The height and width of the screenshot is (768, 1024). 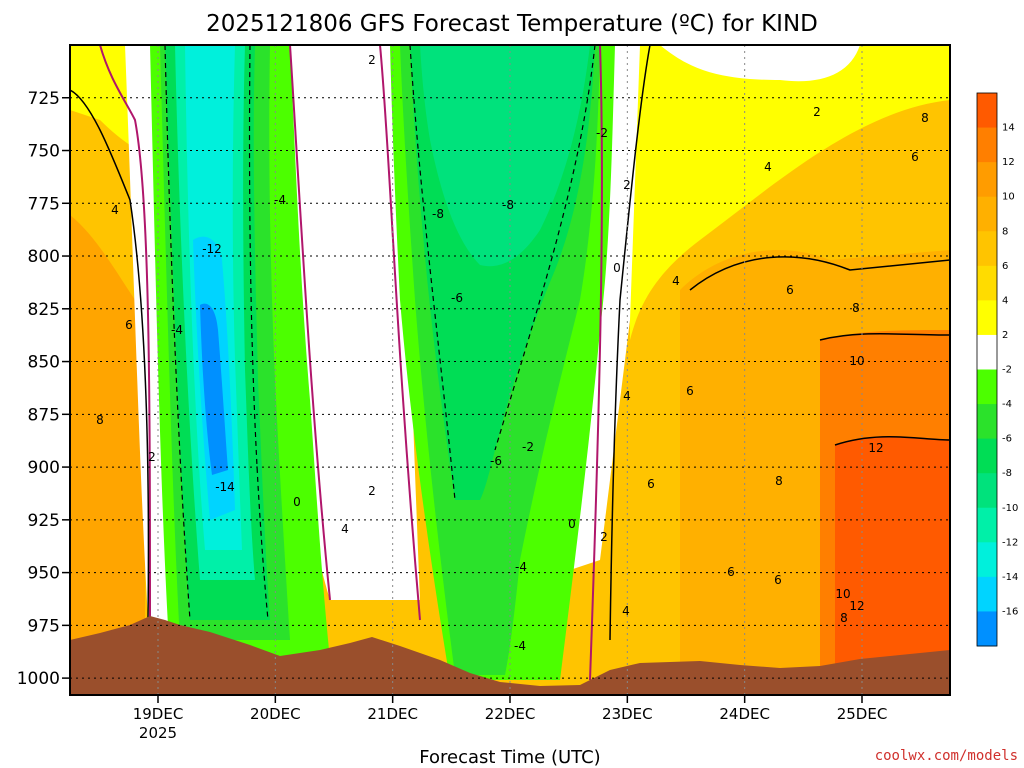 I want to click on colorbar-label: 6, so click(x=1005, y=266).